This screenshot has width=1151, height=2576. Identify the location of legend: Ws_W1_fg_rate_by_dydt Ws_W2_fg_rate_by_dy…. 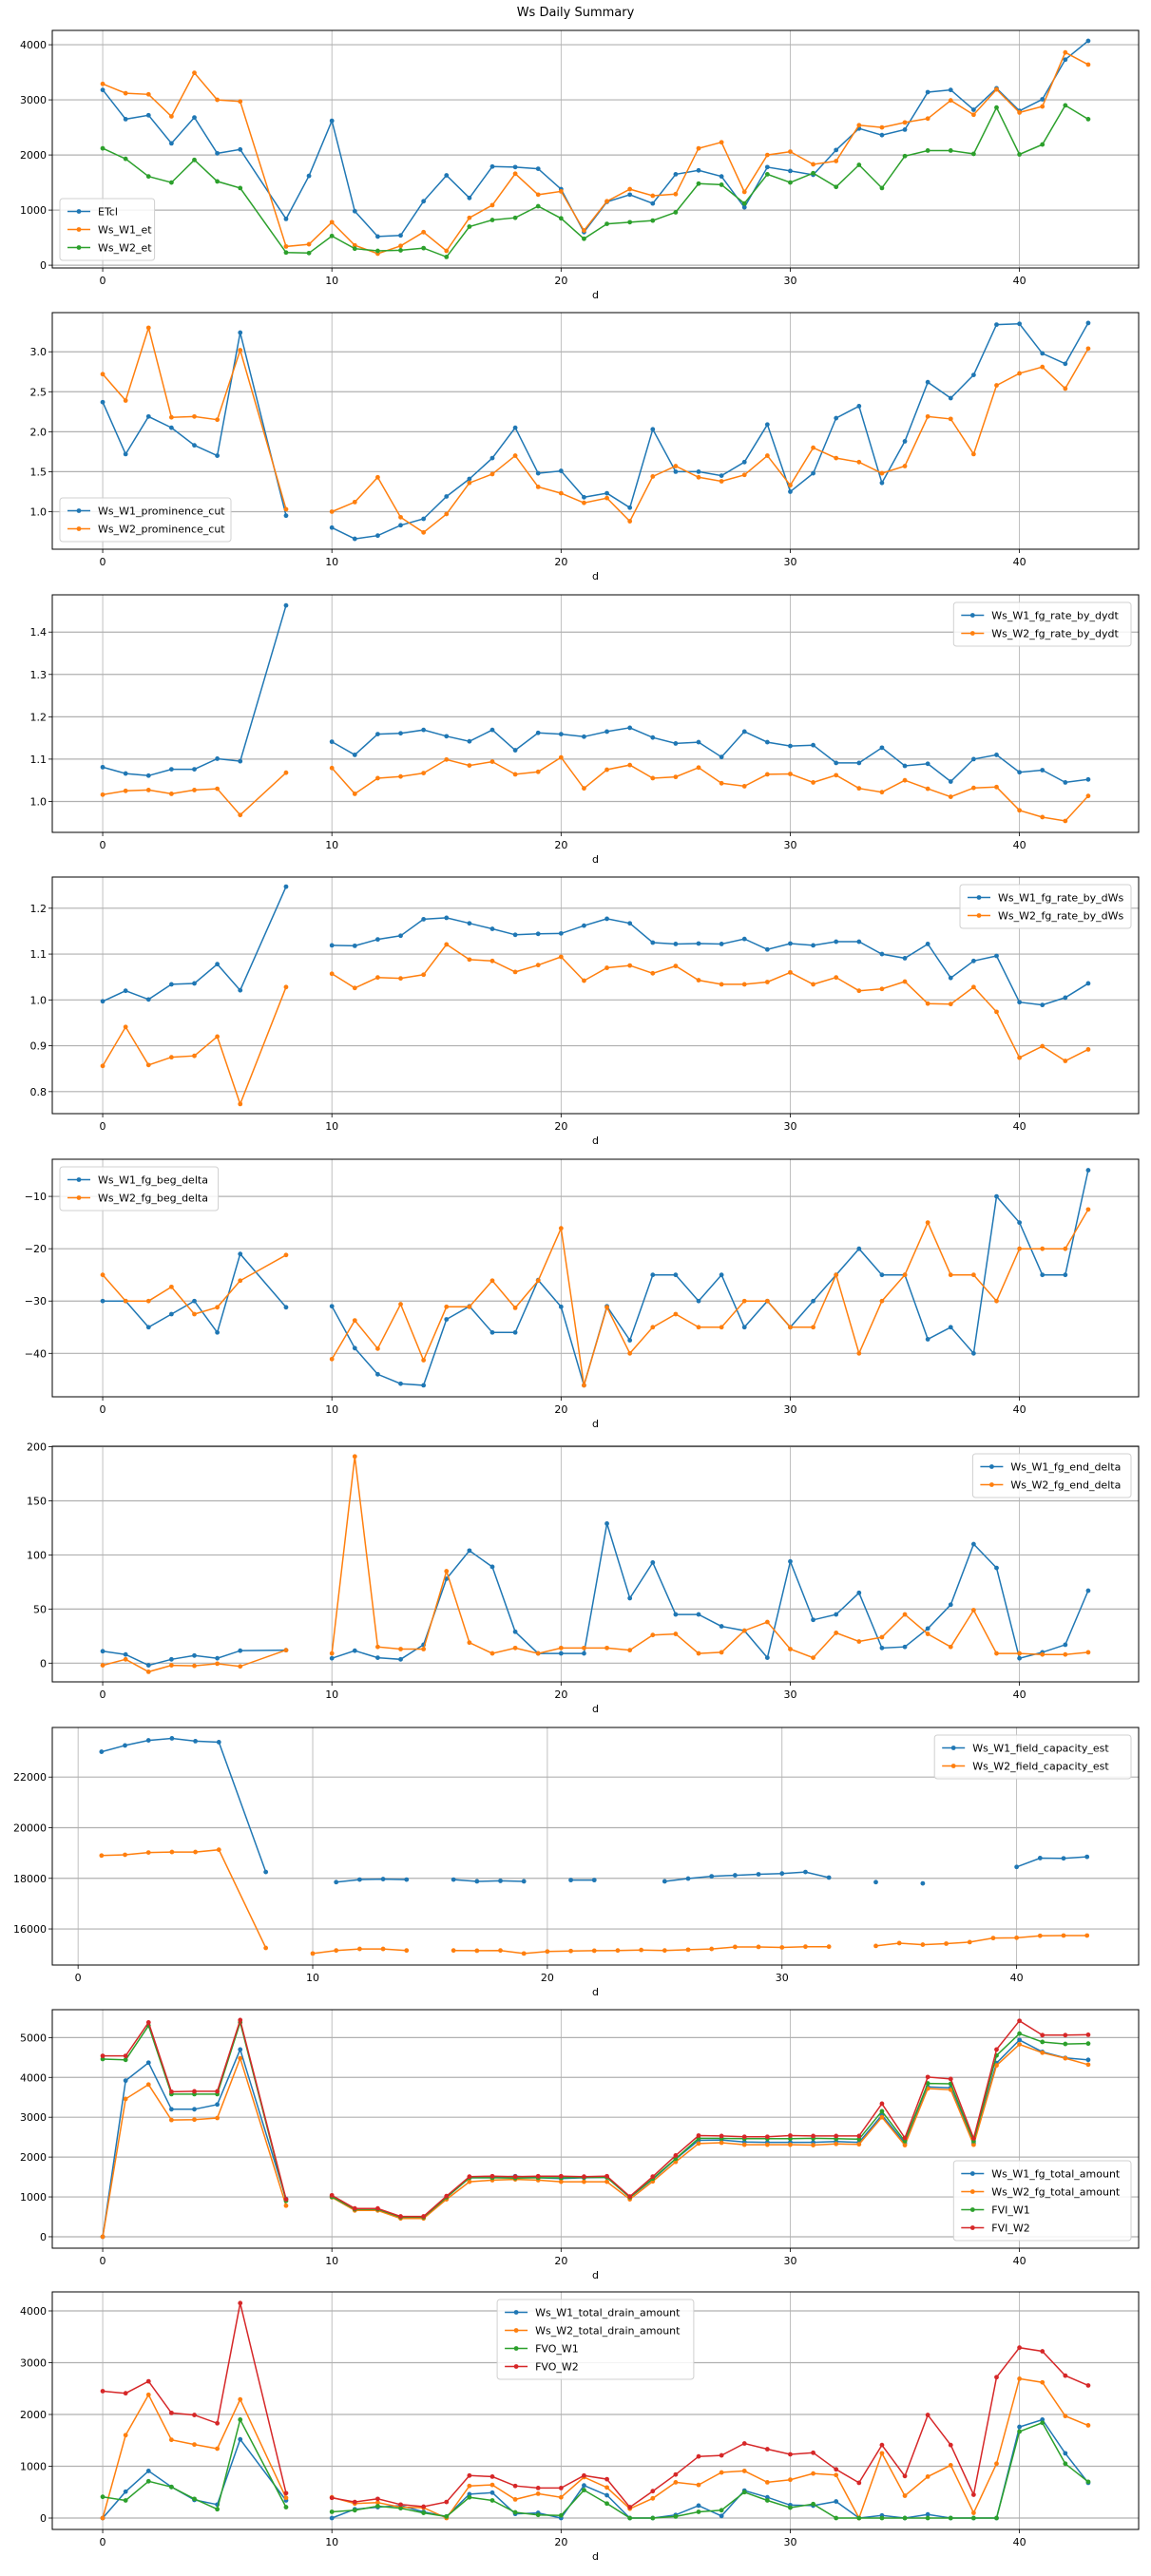
(1042, 624).